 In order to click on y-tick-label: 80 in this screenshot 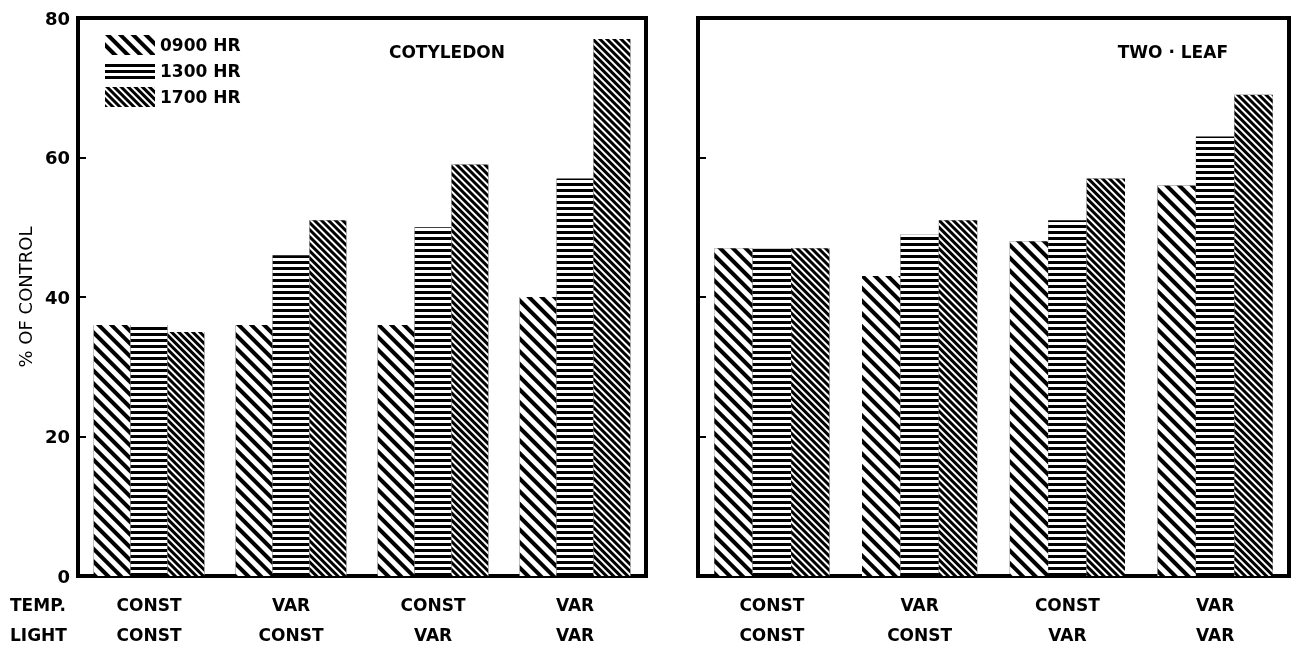, I will do `click(57, 18)`.